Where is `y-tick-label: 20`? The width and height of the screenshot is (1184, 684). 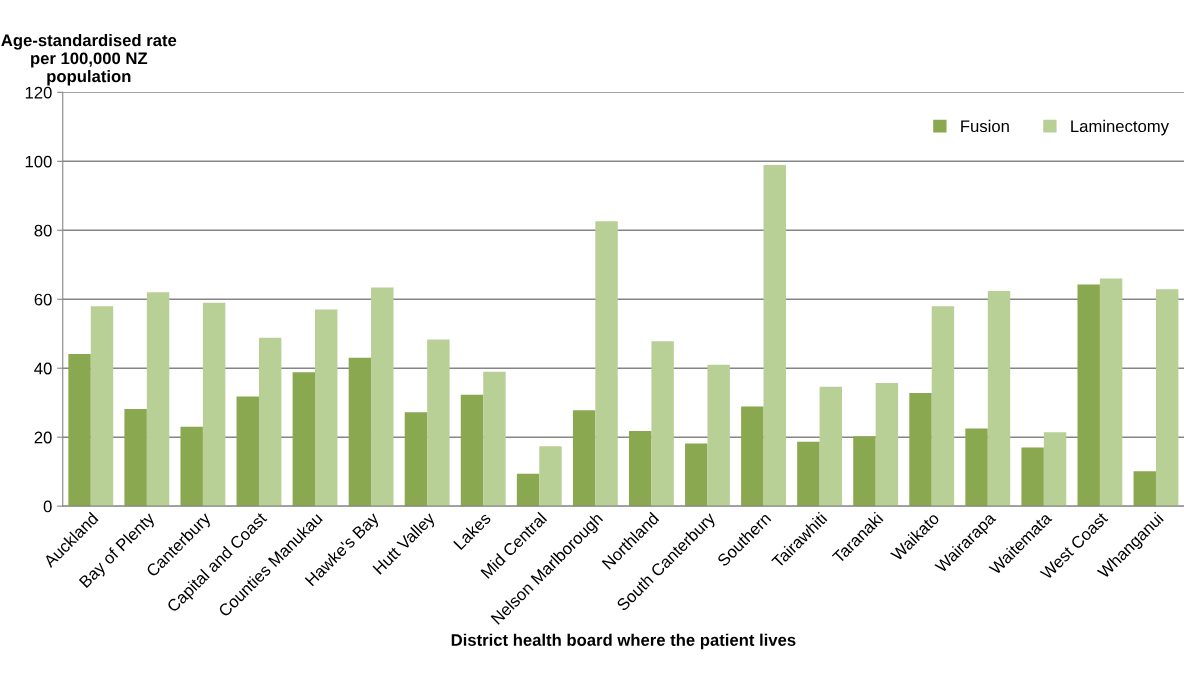
y-tick-label: 20 is located at coordinates (43, 437).